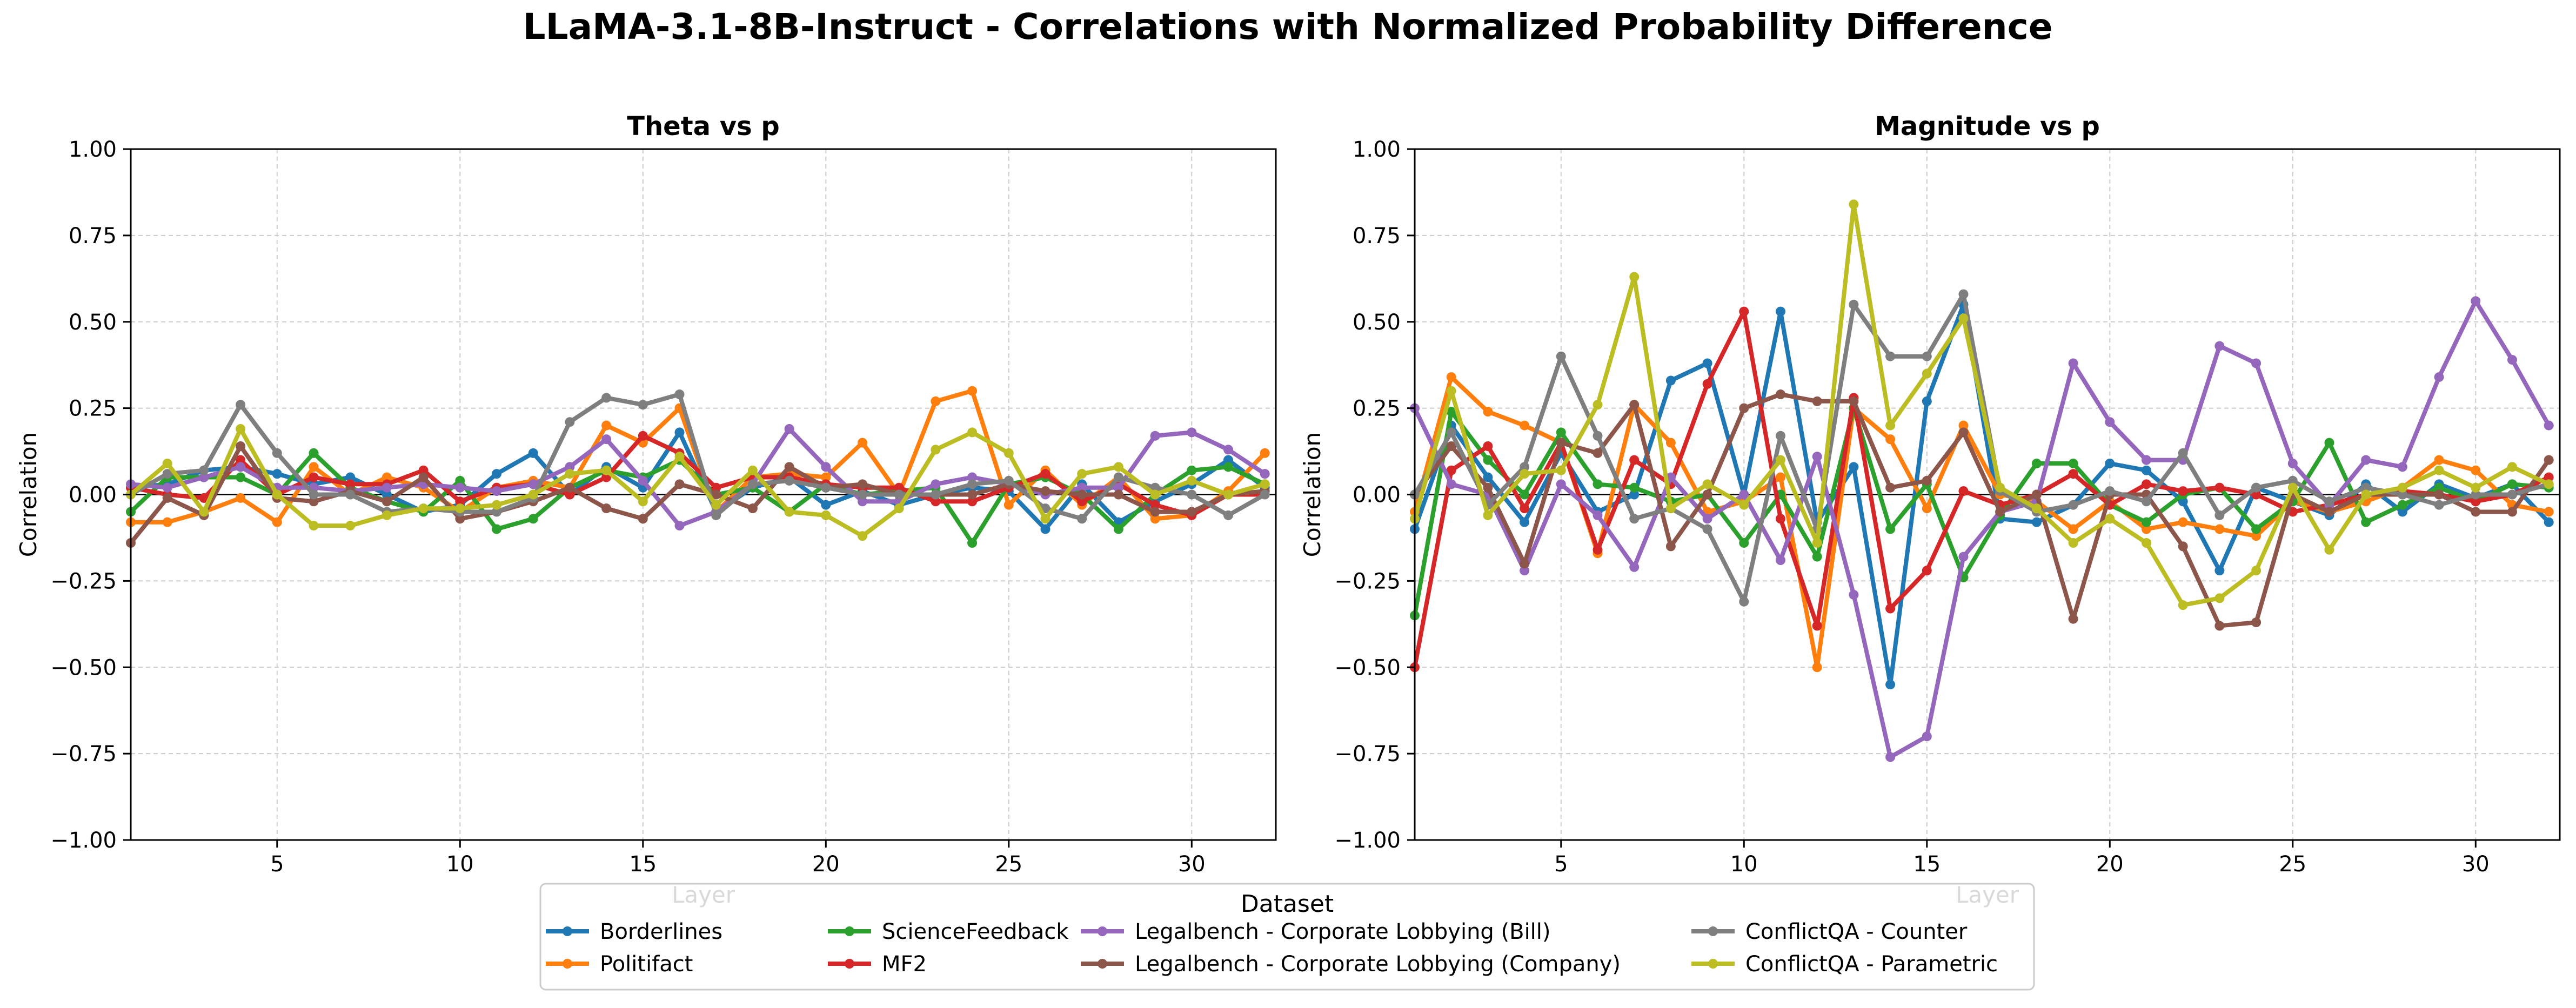 The image size is (2576, 1008). What do you see at coordinates (93, 150) in the screenshot?
I see `y-tick-label: 1.00` at bounding box center [93, 150].